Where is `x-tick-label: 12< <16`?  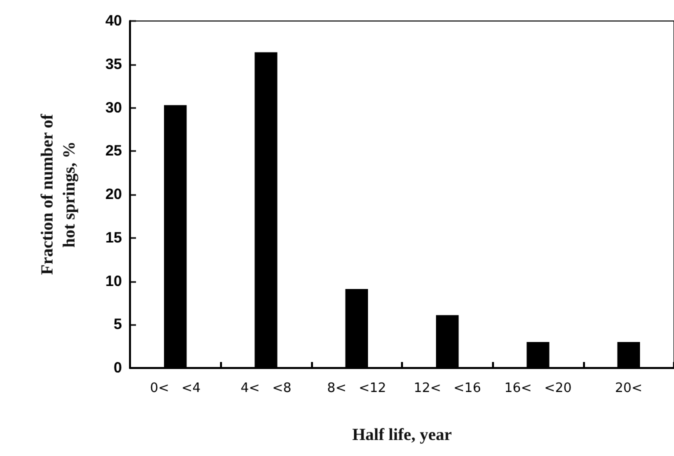
x-tick-label: 12< <16 is located at coordinates (447, 388).